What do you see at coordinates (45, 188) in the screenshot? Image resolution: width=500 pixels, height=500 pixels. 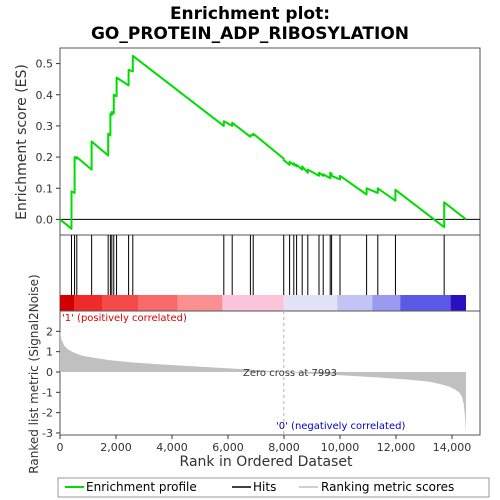 I see `es-y-tick-label: 0.1` at bounding box center [45, 188].